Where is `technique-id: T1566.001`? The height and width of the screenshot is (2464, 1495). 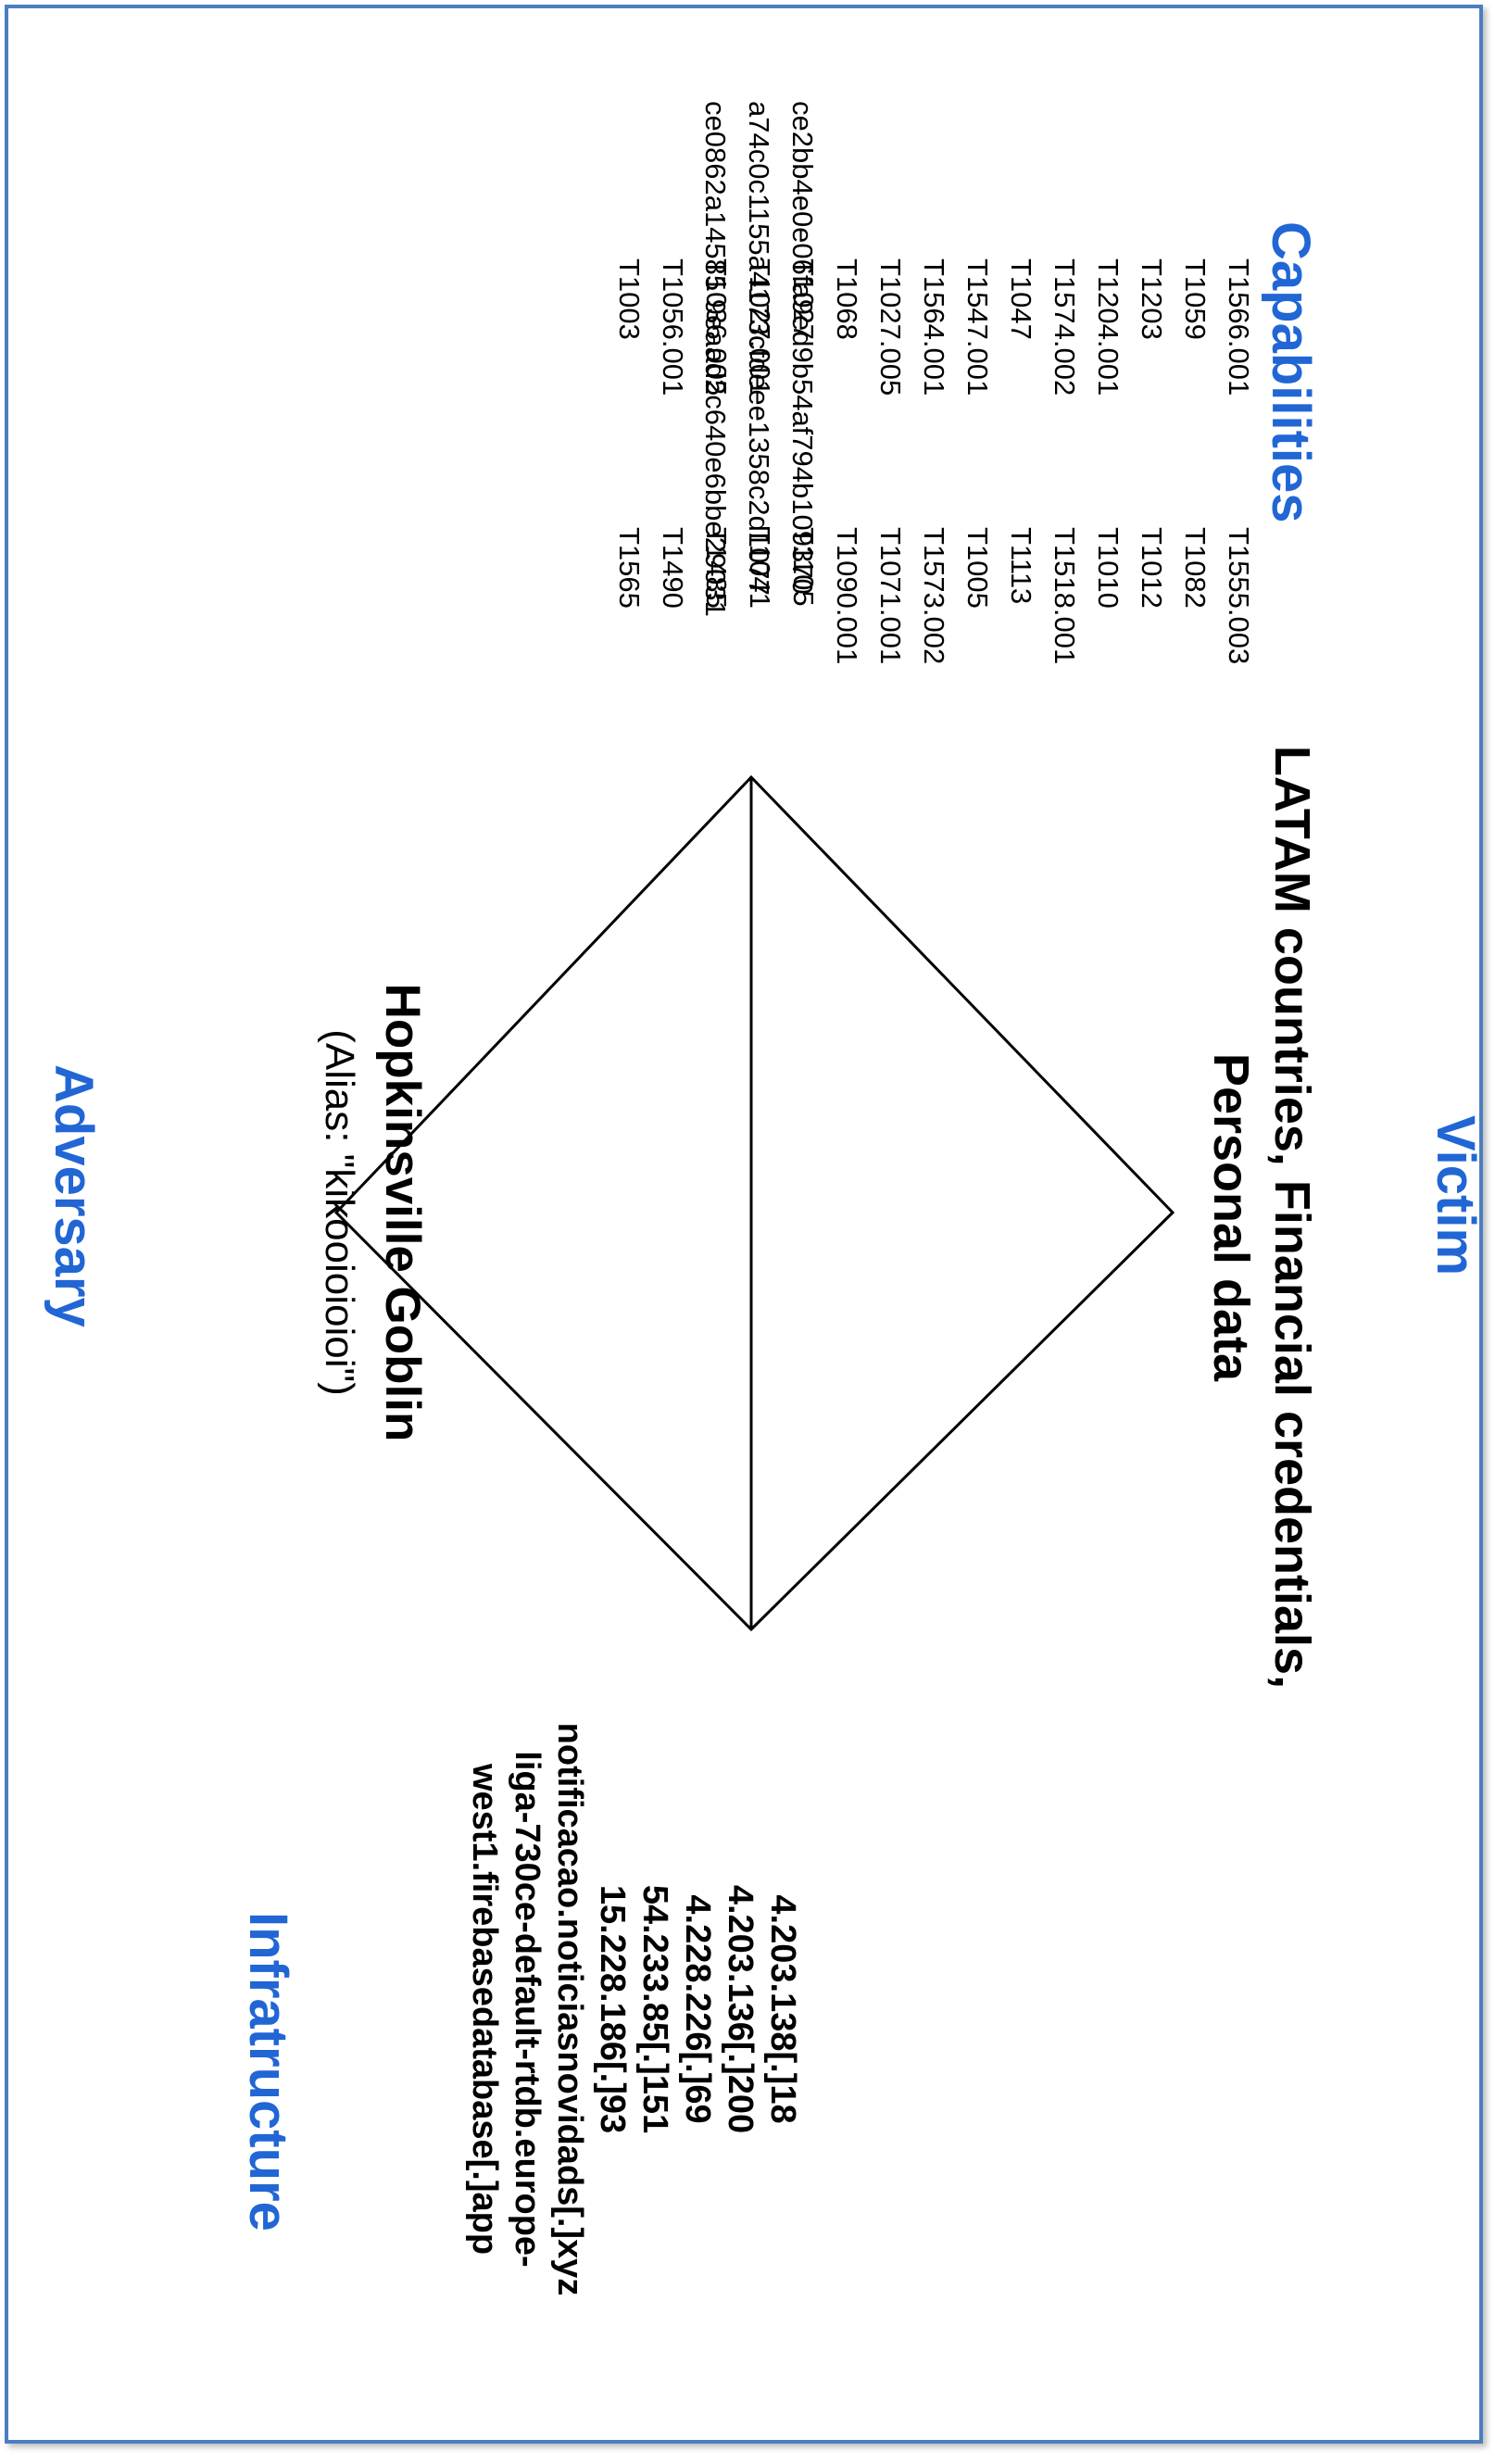 technique-id: T1566.001 is located at coordinates (1239, 327).